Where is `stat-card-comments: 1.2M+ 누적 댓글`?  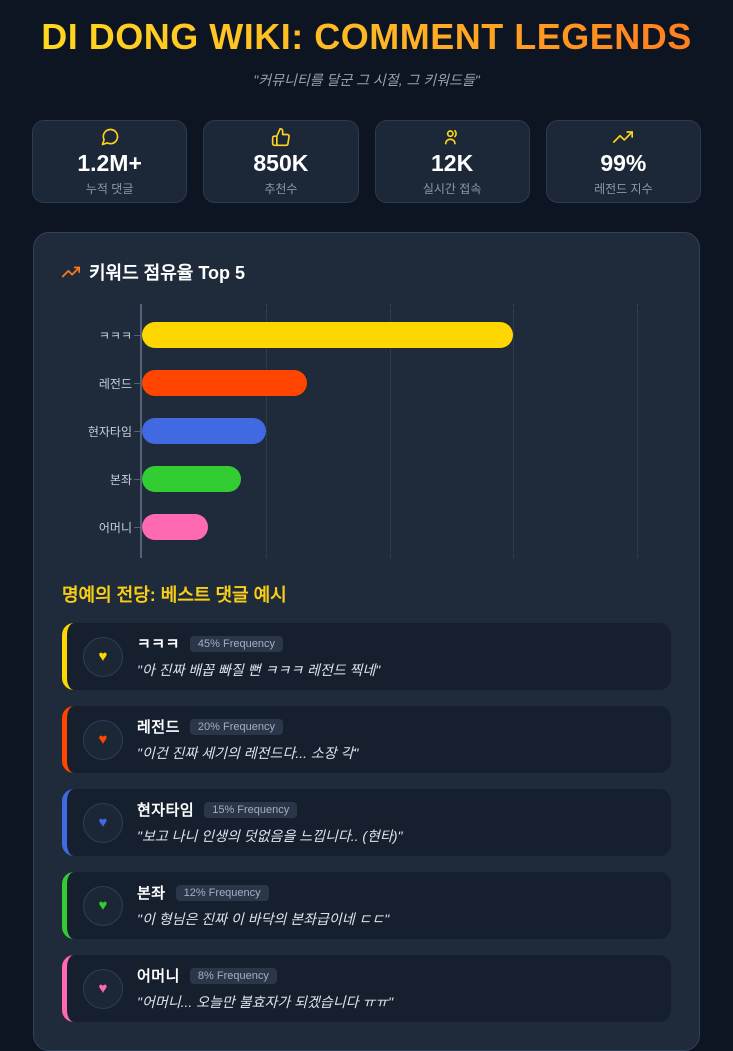 stat-card-comments: 1.2M+ 누적 댓글 is located at coordinates (110, 161).